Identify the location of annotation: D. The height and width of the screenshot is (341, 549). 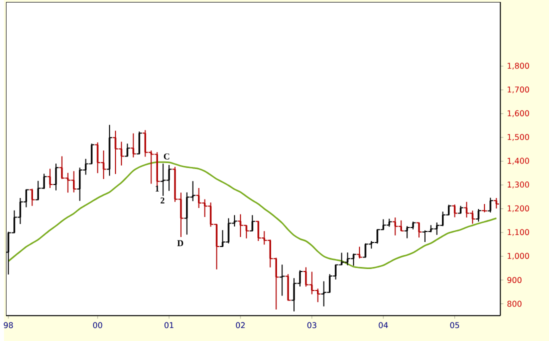
(180, 243).